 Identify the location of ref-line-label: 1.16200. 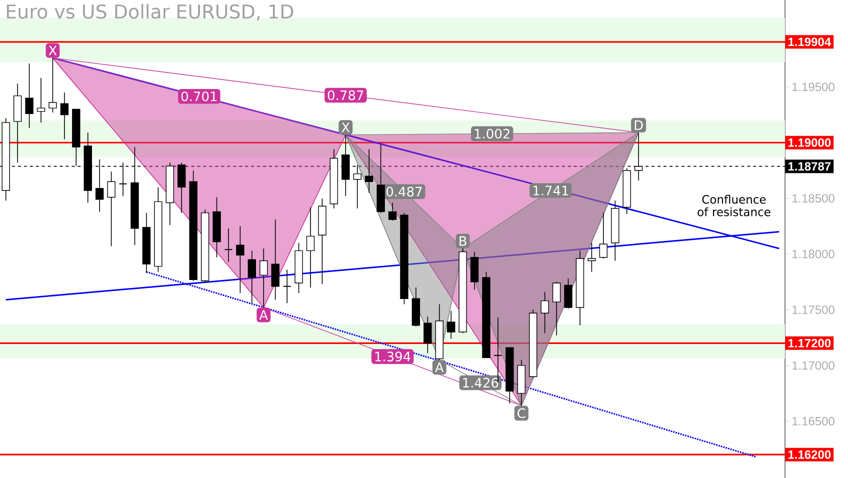
(809, 454).